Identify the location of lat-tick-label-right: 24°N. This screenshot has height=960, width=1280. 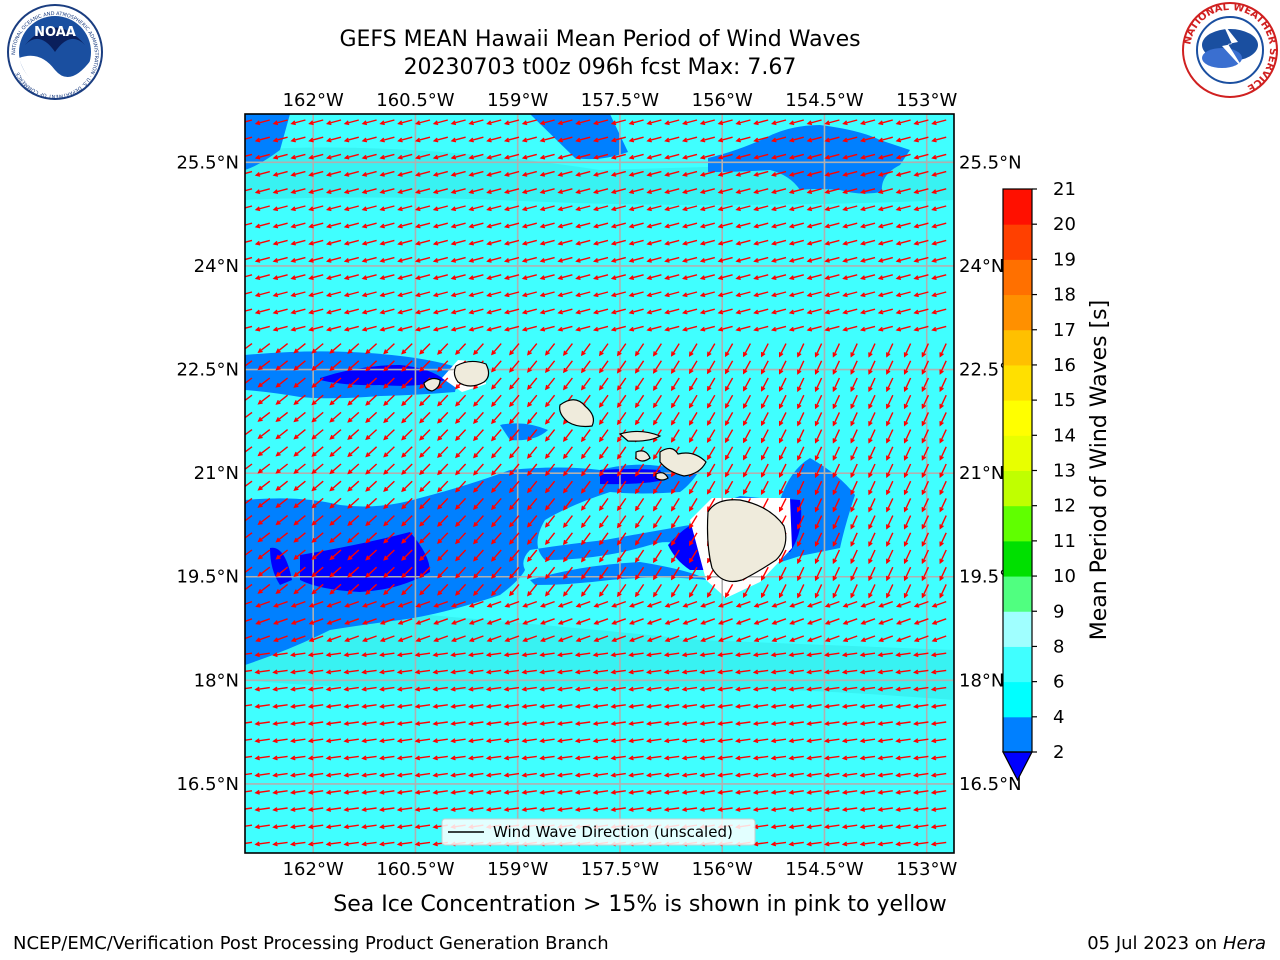
(981, 266).